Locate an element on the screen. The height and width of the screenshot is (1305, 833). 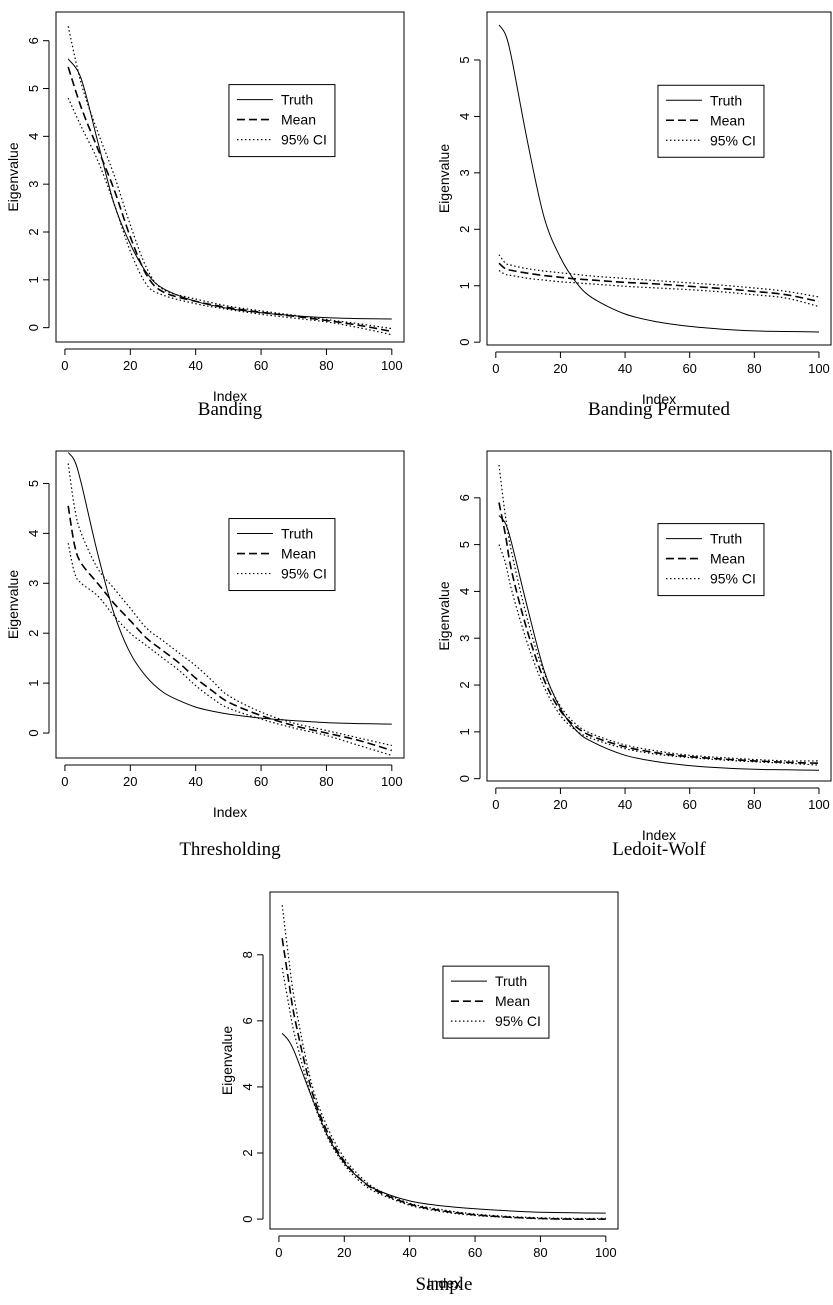
series-line-ci-lower is located at coordinates (229, 650).